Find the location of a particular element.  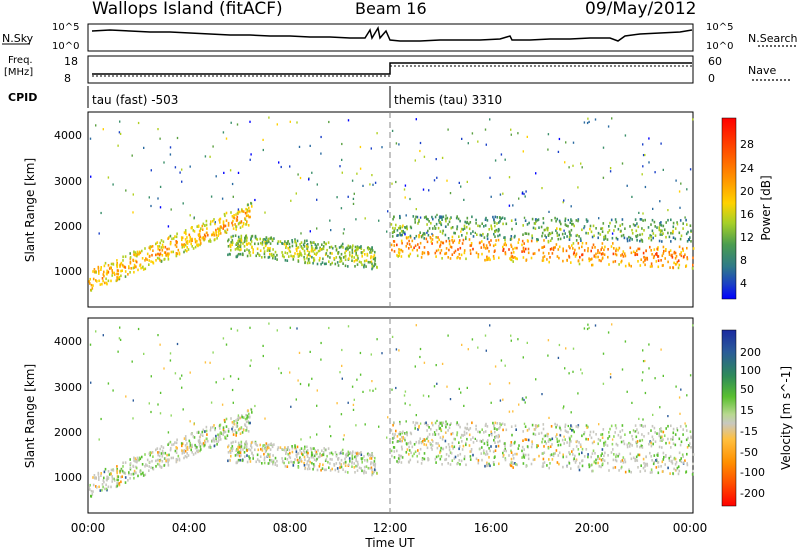

power-colorbar is located at coordinates (729, 208).